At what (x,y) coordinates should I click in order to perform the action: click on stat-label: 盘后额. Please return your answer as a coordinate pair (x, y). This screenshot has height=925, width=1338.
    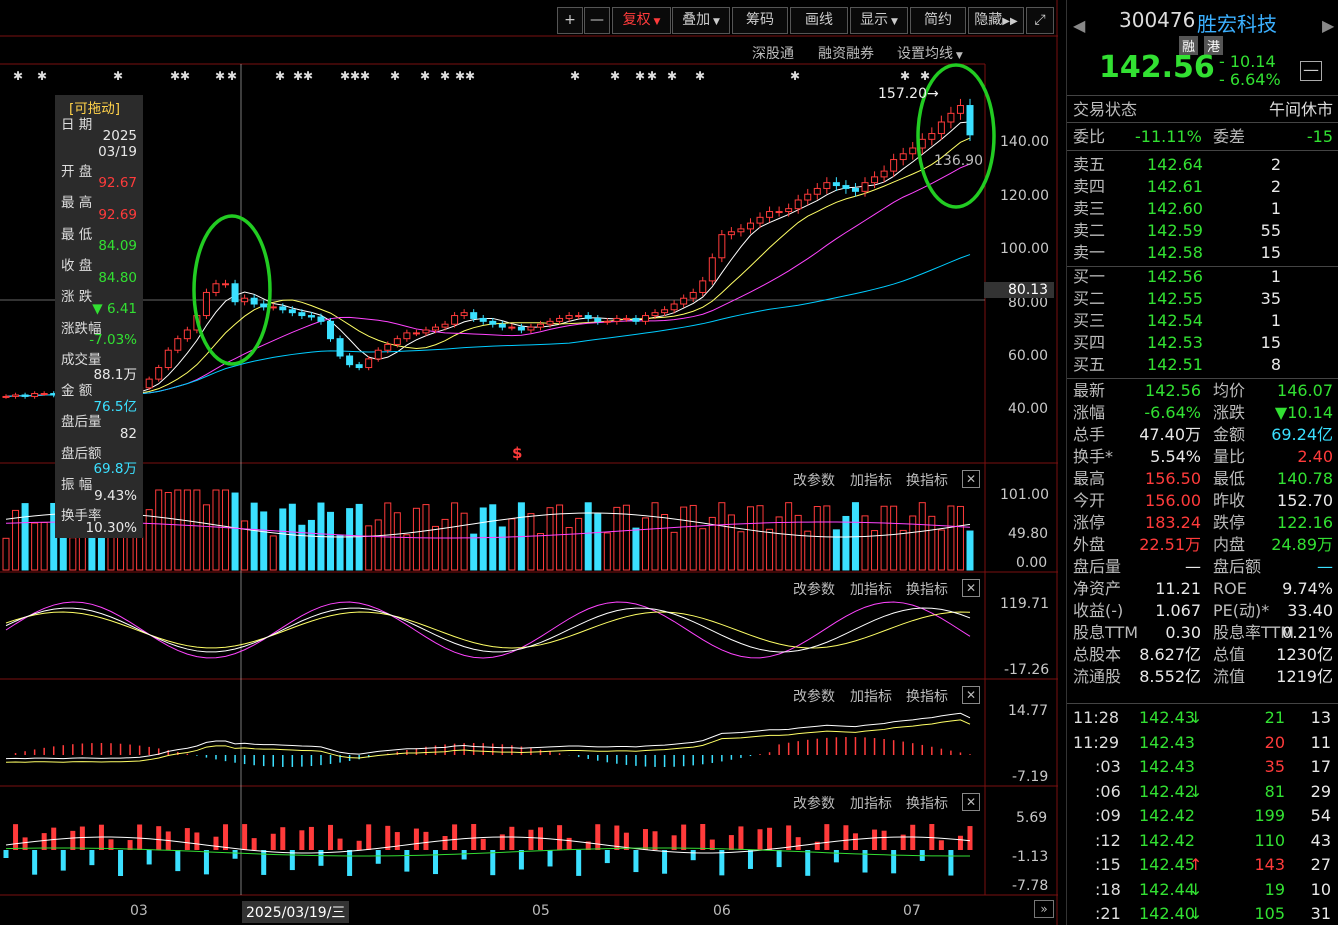
    Looking at the image, I should click on (1237, 566).